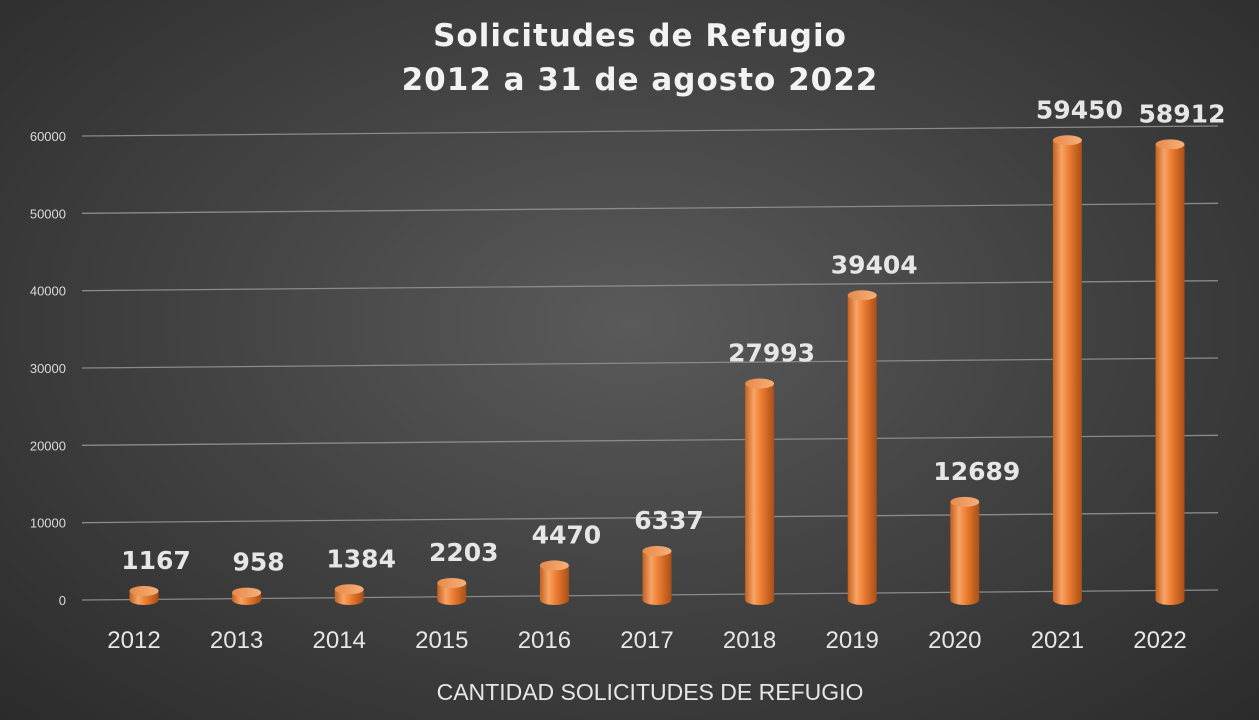  Describe the element at coordinates (640, 80) in the screenshot. I see `chart-subtitle: 2012 a 31 de agosto 2022` at that location.